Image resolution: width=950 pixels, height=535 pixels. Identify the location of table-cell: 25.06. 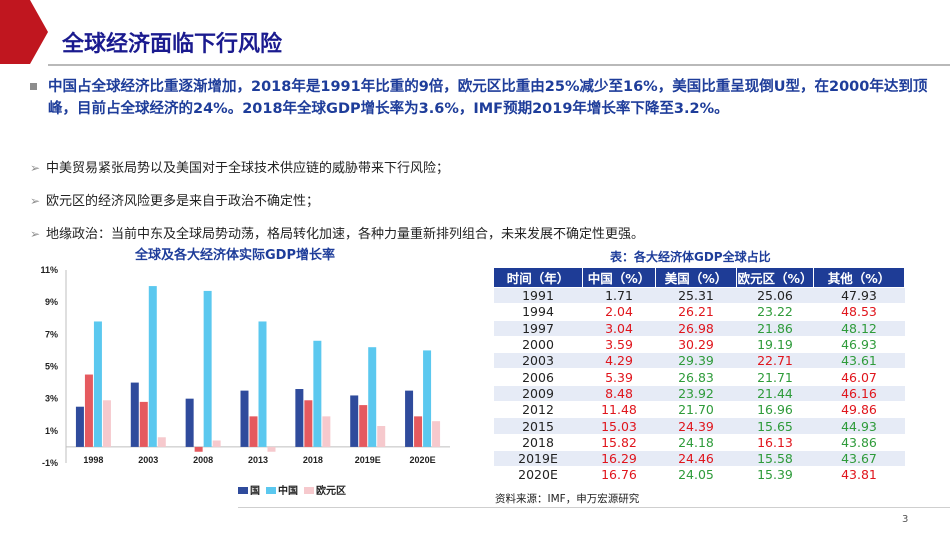
(775, 296).